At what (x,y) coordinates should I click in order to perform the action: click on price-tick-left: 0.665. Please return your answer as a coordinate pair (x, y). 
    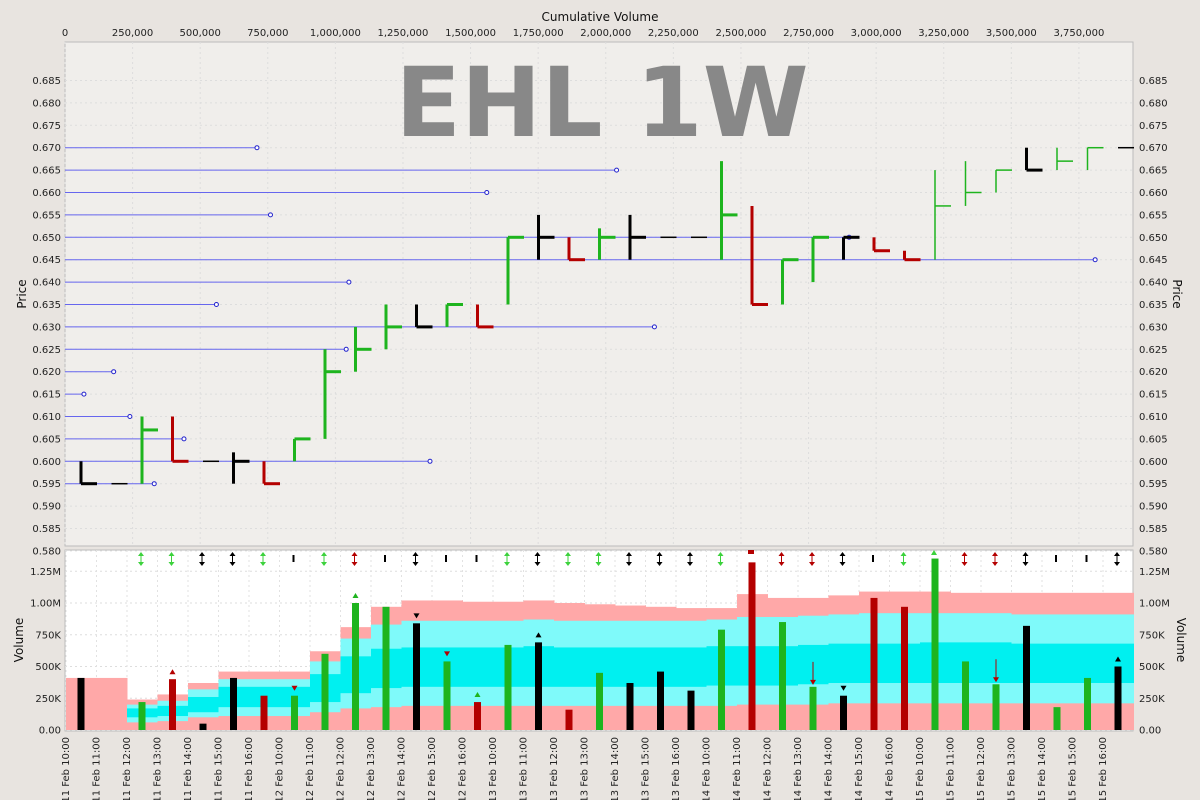
    Looking at the image, I should click on (46, 171).